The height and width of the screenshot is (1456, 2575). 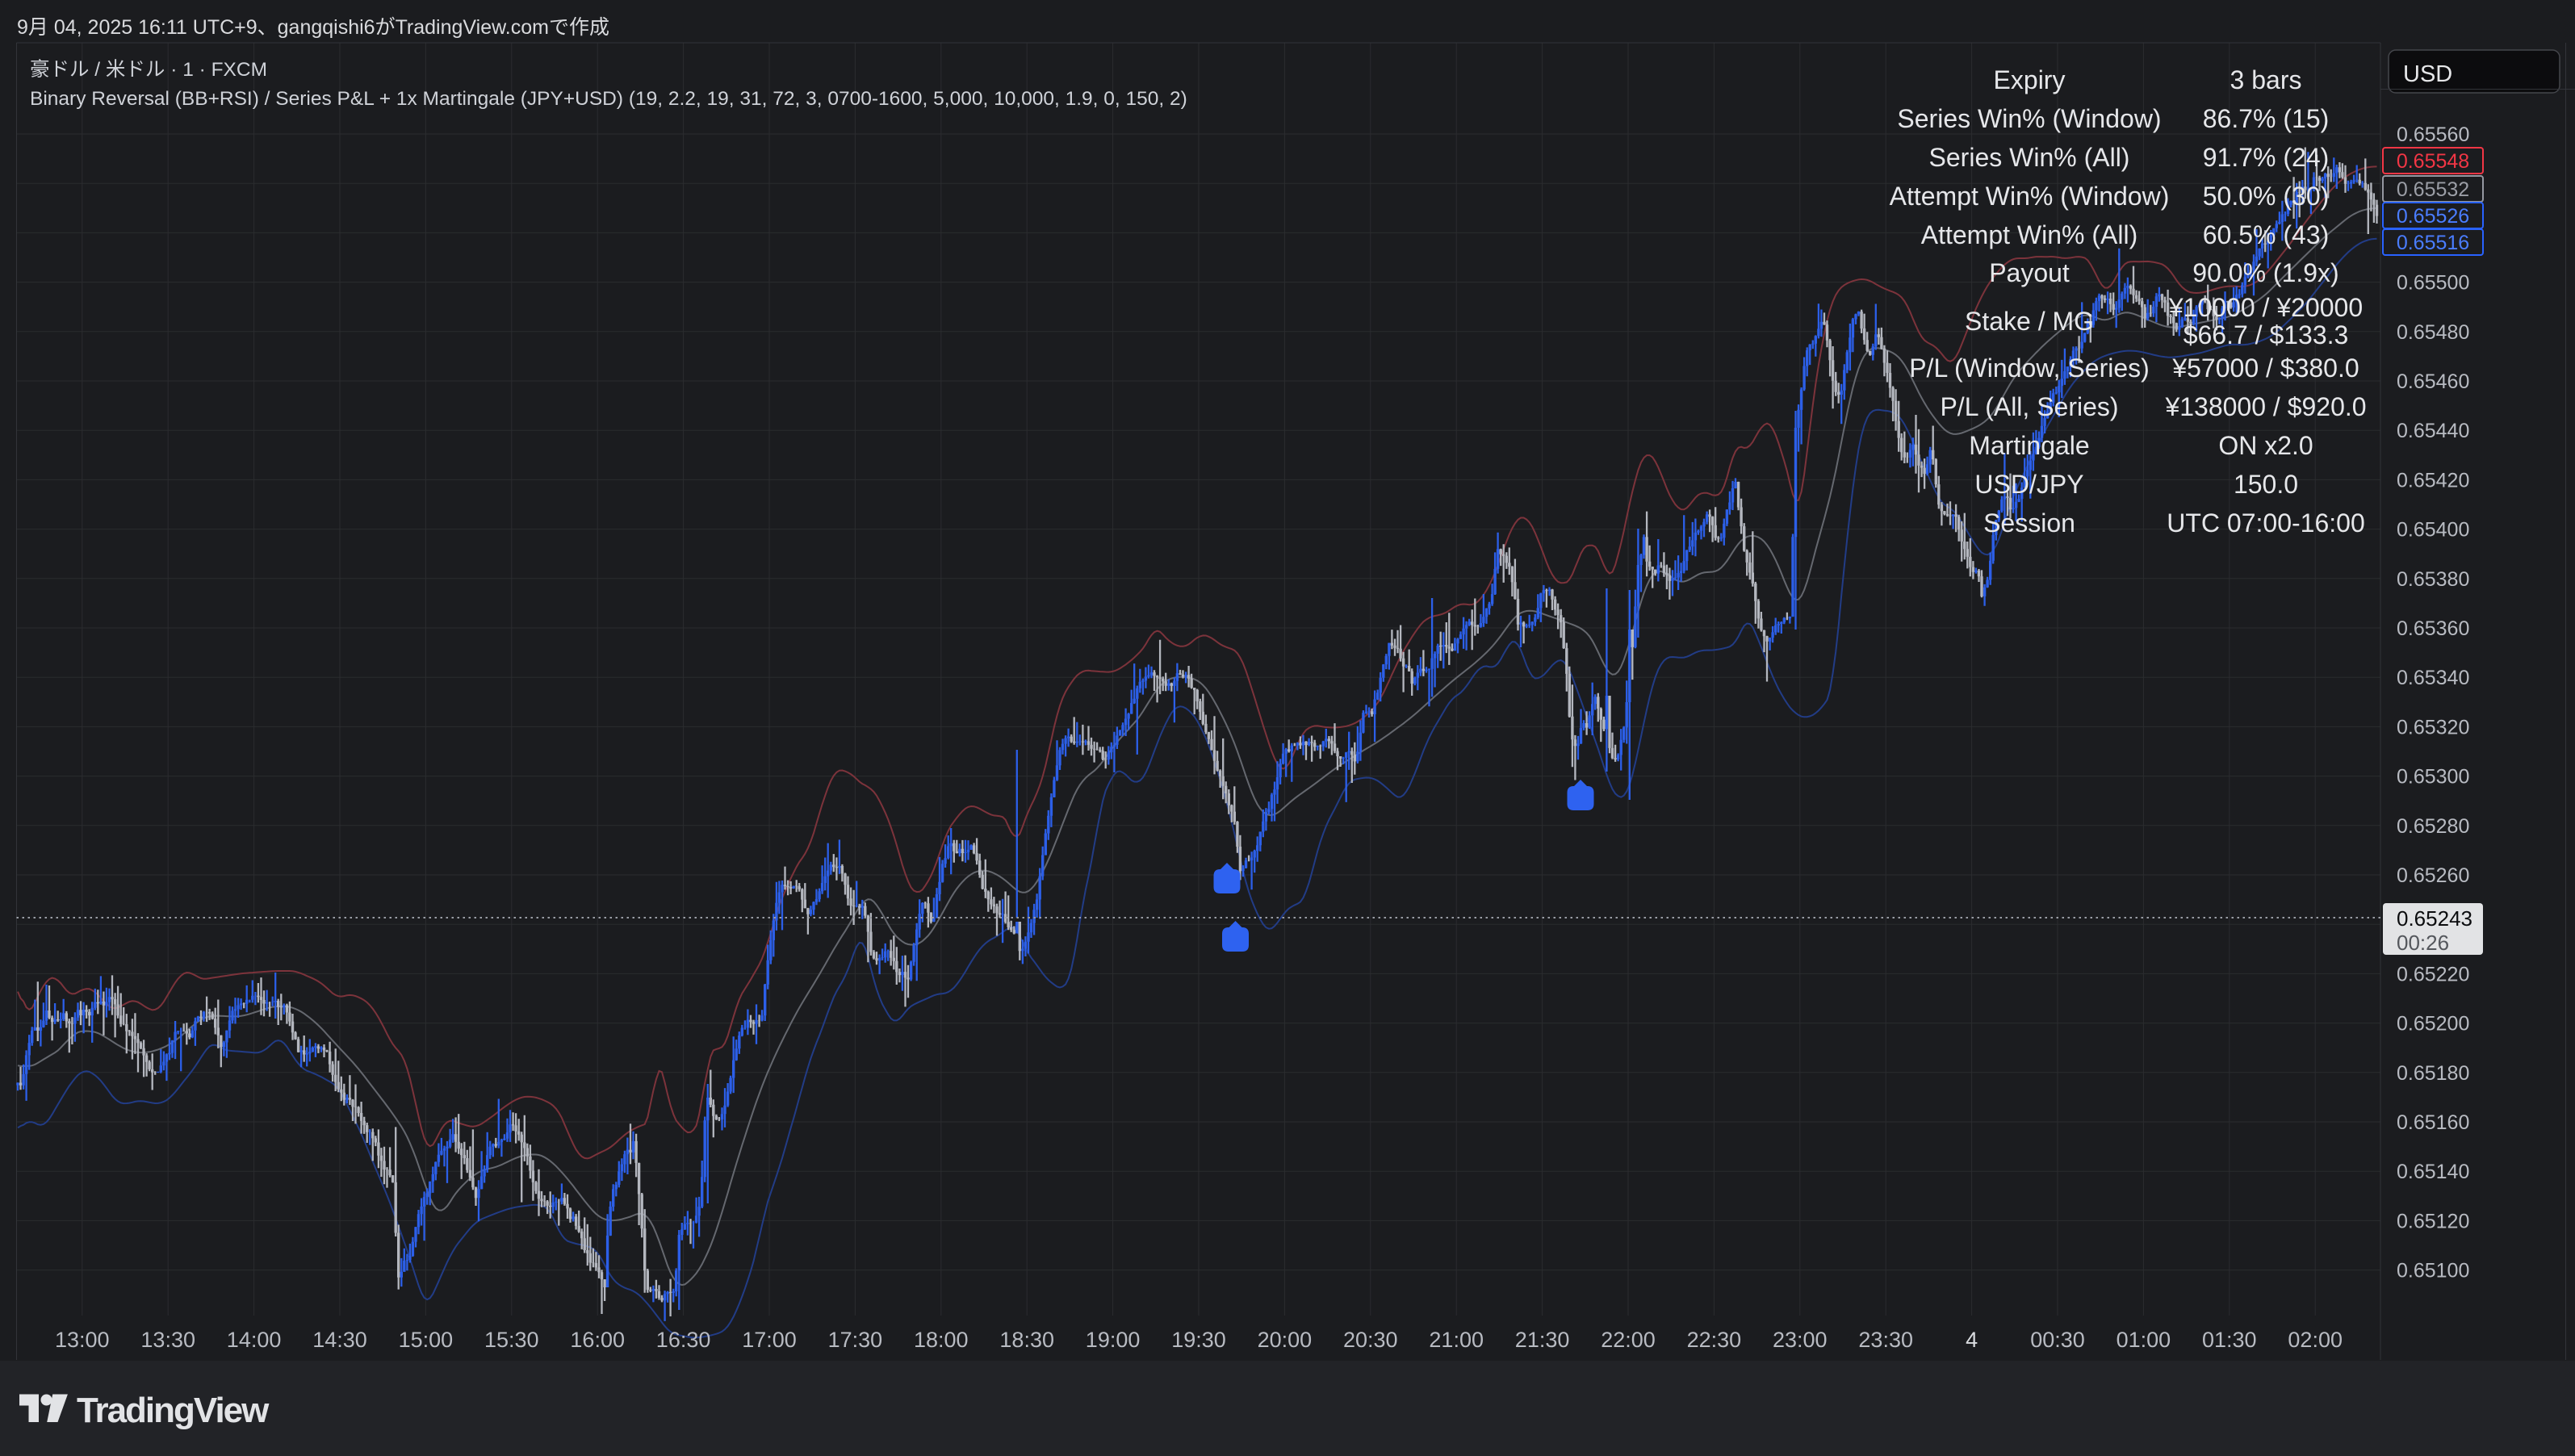 What do you see at coordinates (2029, 322) in the screenshot?
I see `svg-text: Stake / MG` at bounding box center [2029, 322].